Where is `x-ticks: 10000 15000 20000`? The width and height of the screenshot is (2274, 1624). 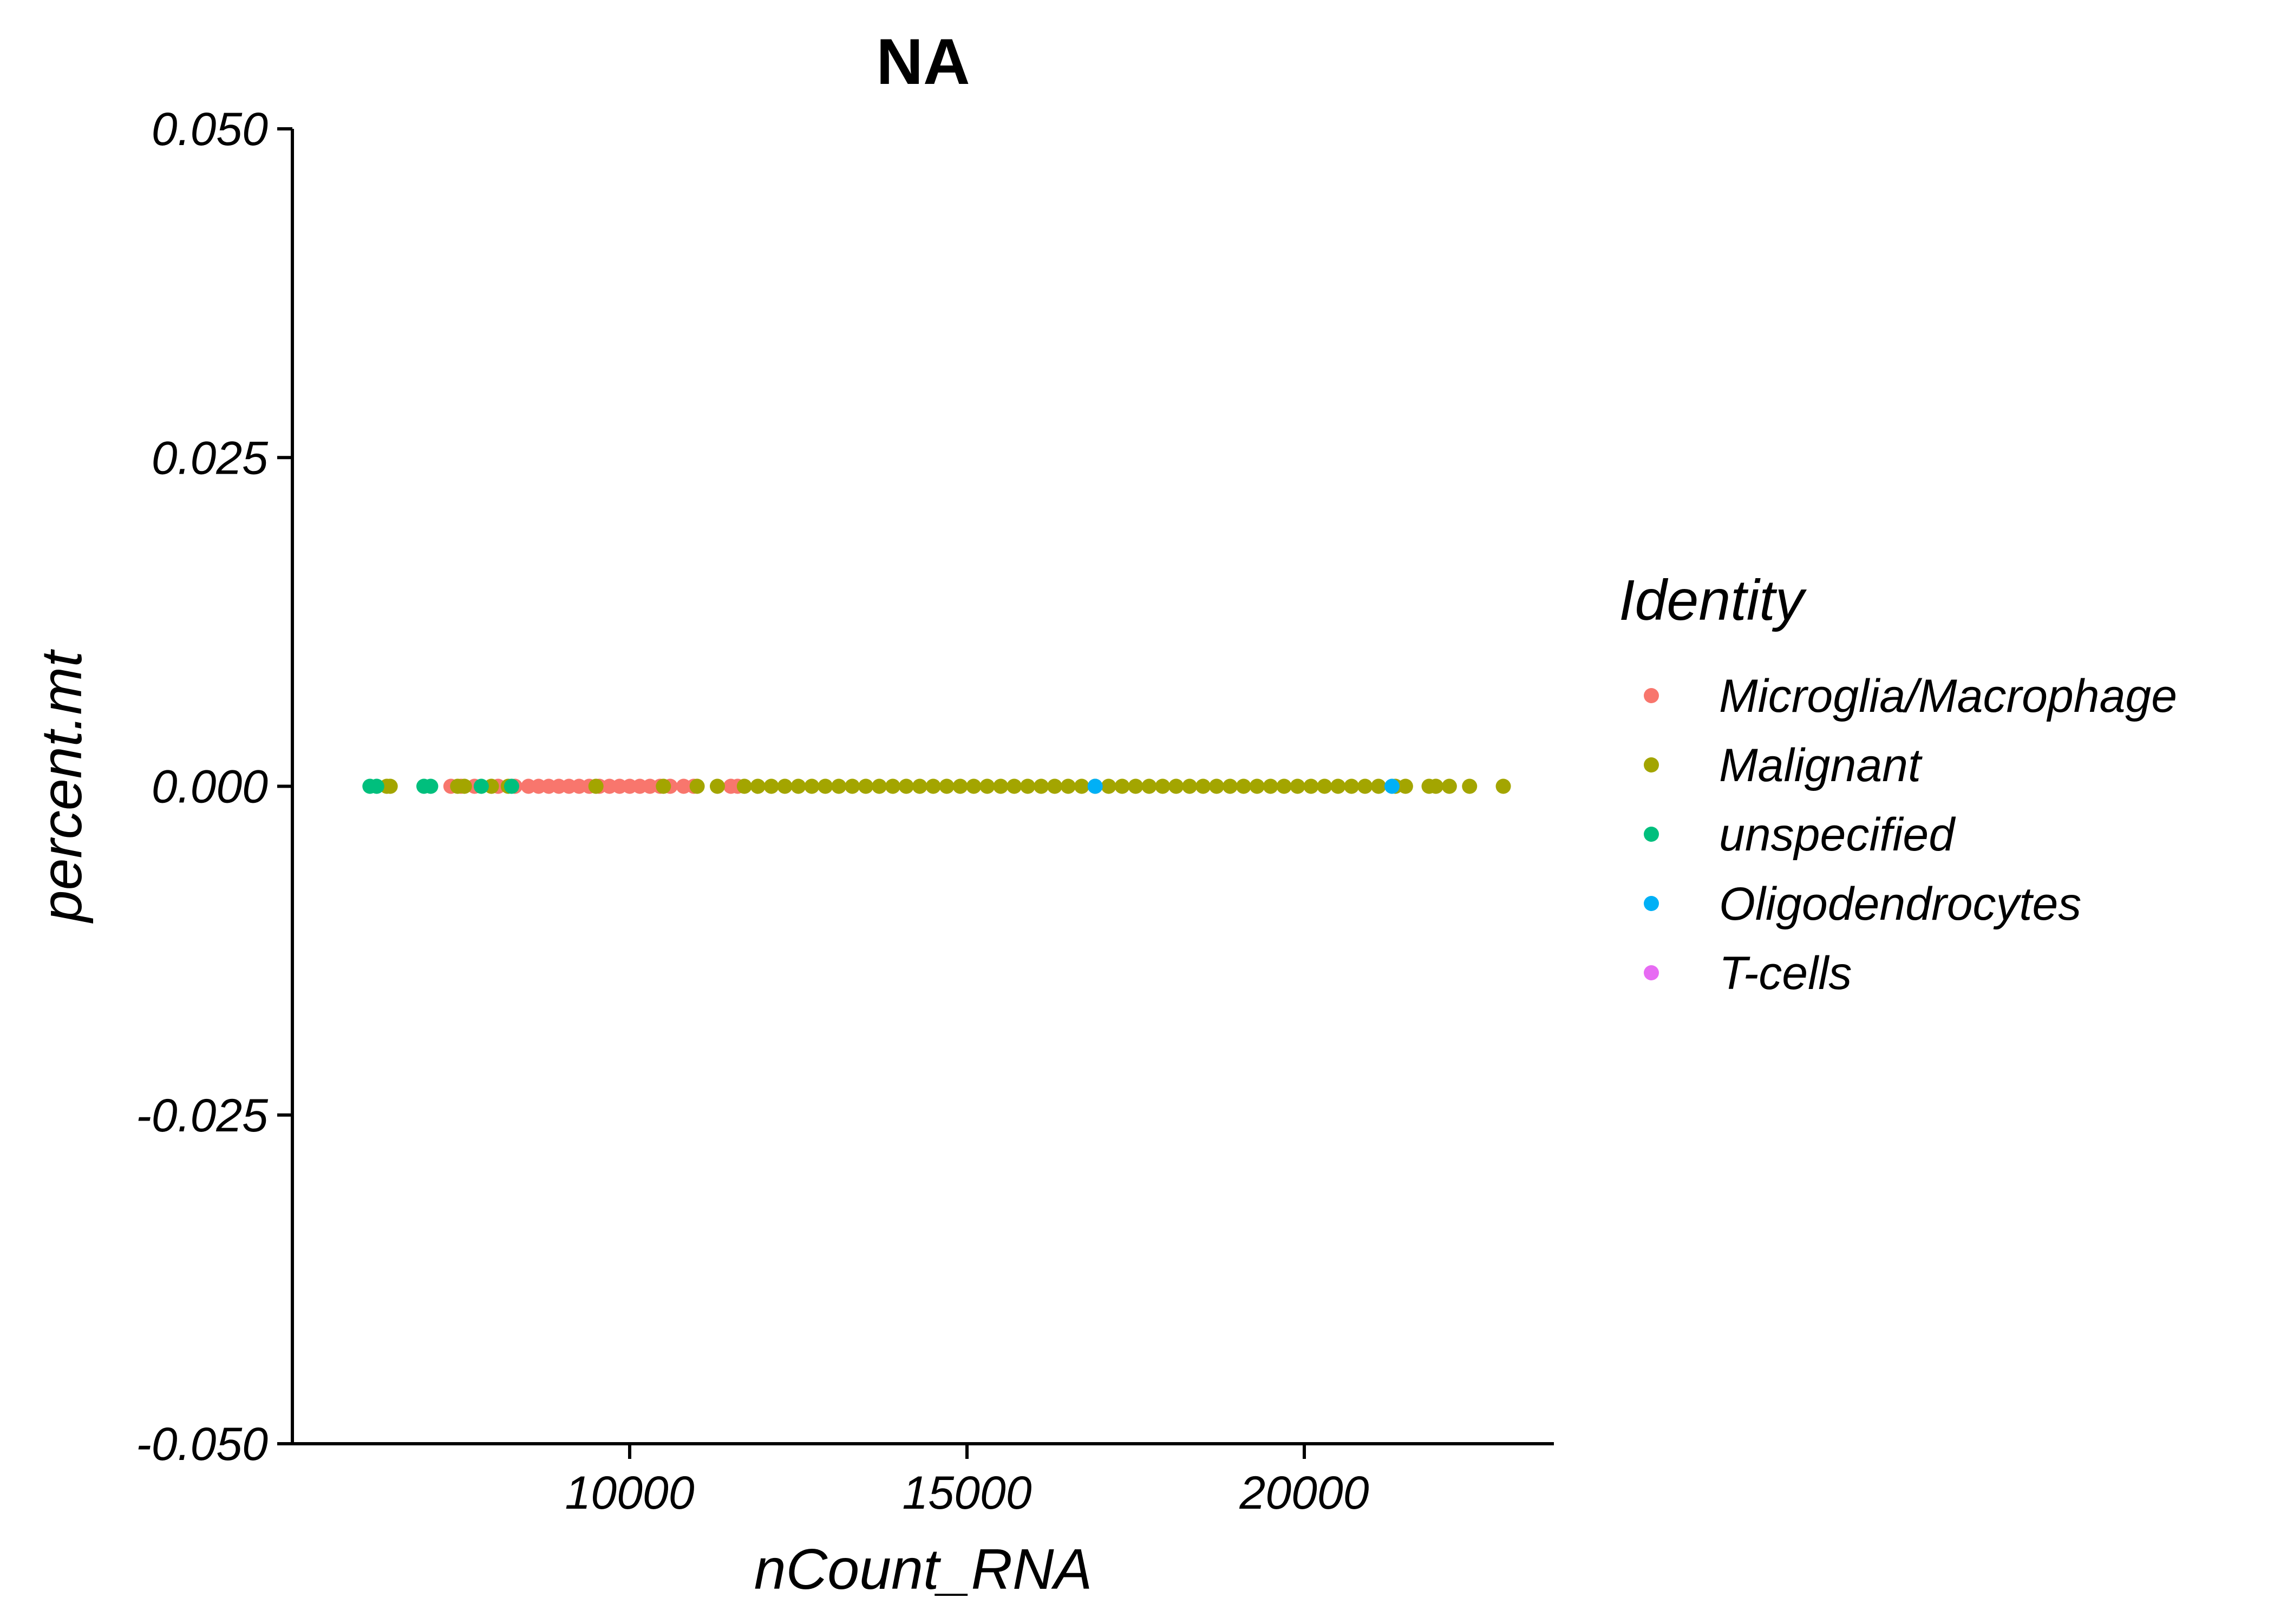
x-ticks: 10000 15000 20000 is located at coordinates (967, 1481).